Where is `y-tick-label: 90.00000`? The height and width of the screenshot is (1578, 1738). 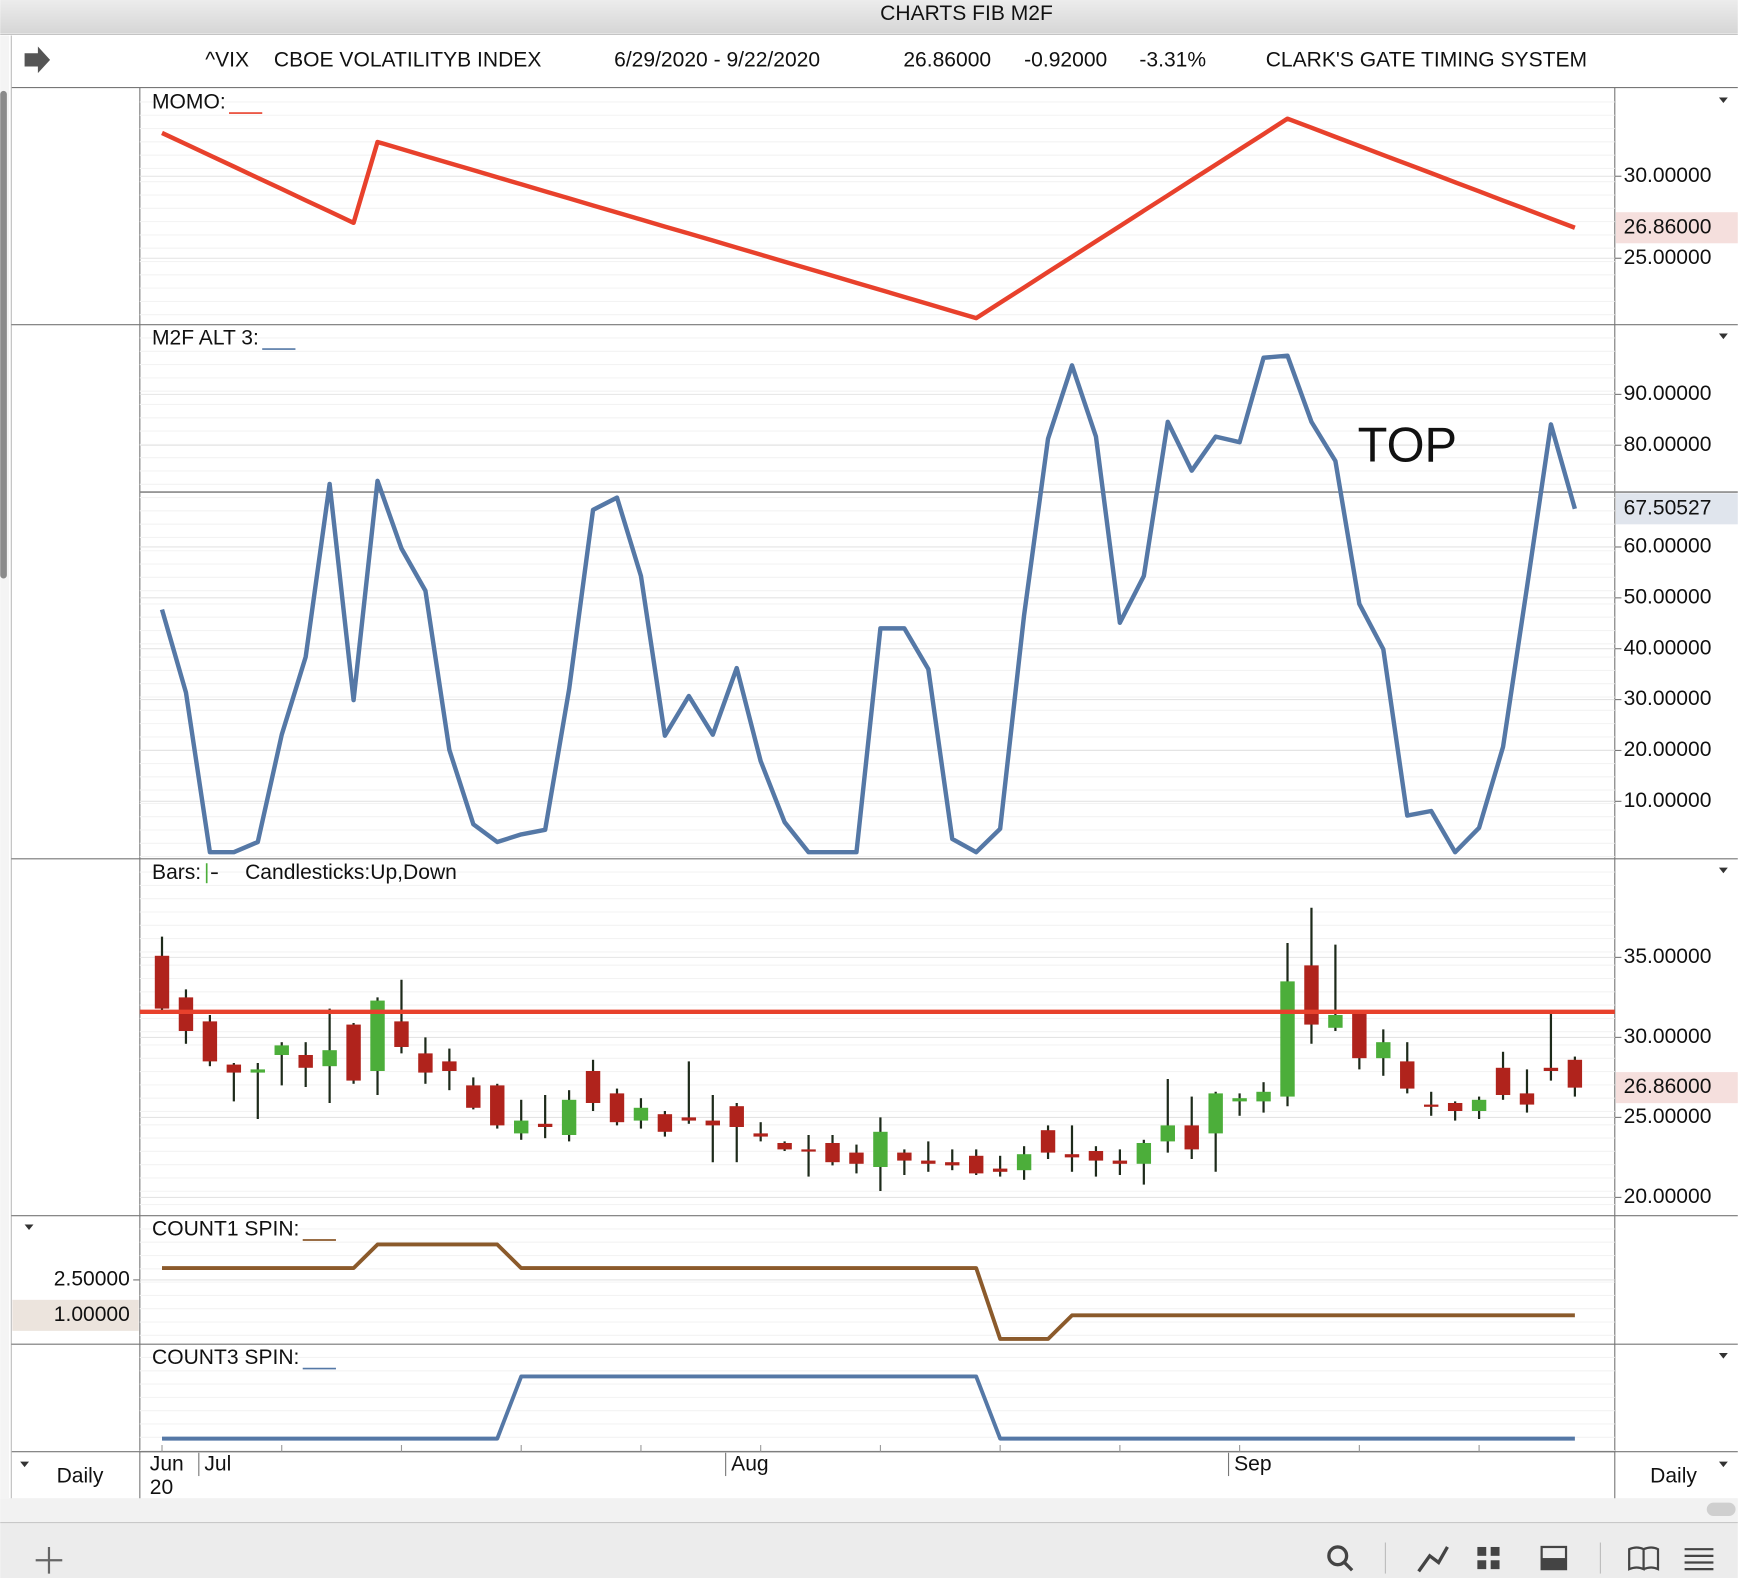
y-tick-label: 90.00000 is located at coordinates (1668, 393).